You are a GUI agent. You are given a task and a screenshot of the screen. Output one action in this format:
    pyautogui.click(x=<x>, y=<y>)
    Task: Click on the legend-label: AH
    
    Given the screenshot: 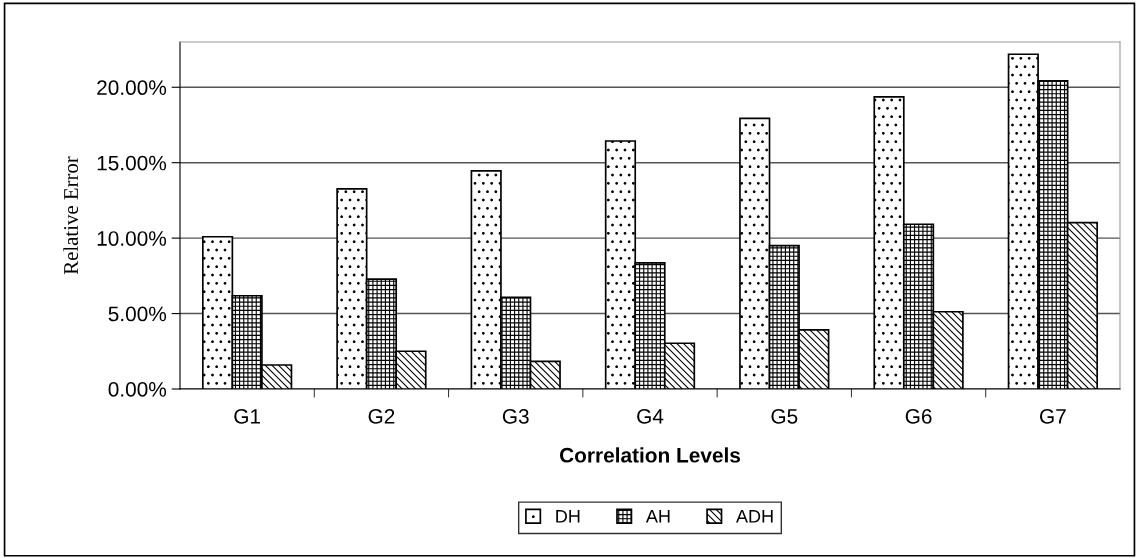 What is the action you would take?
    pyautogui.click(x=657, y=516)
    